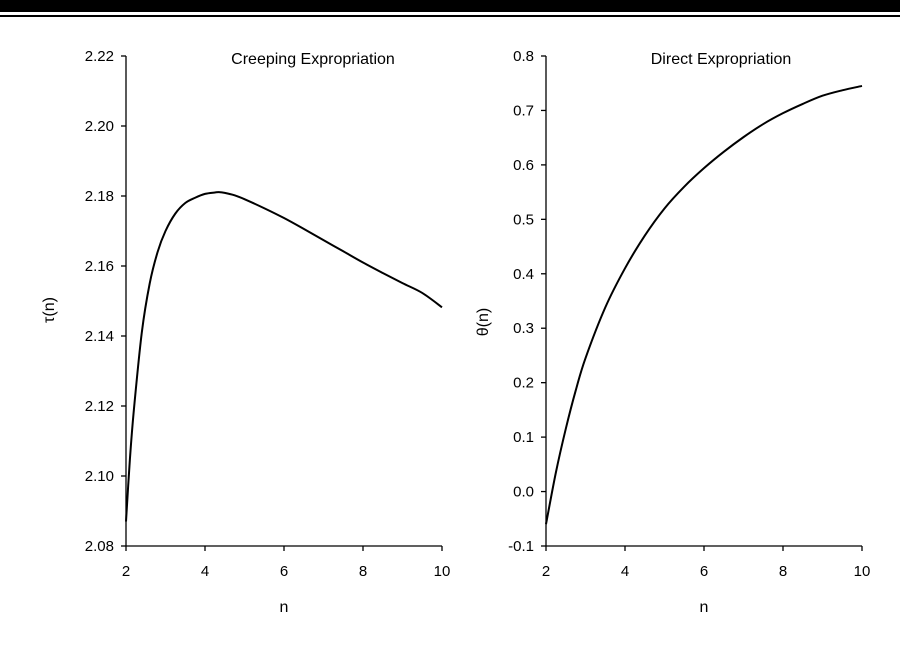  I want to click on y-tick-label: 0.3, so click(523, 328).